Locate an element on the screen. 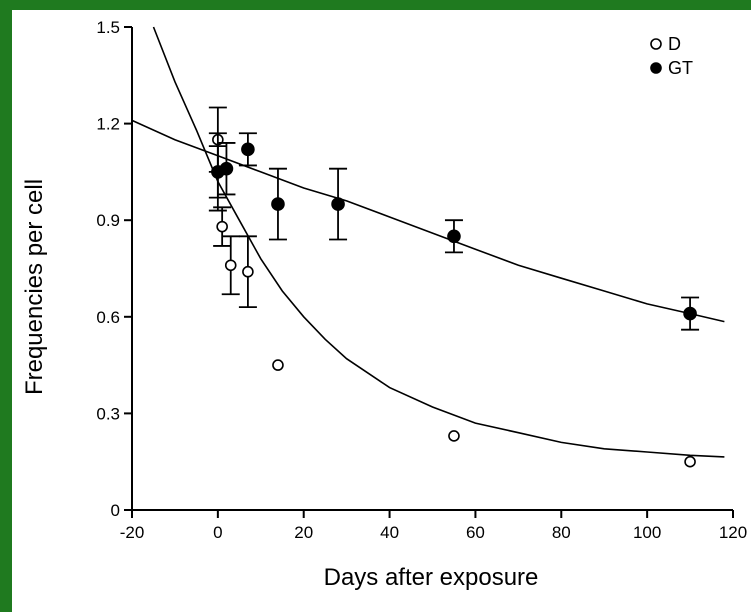  y-tick-label: 1.5 is located at coordinates (108, 27).